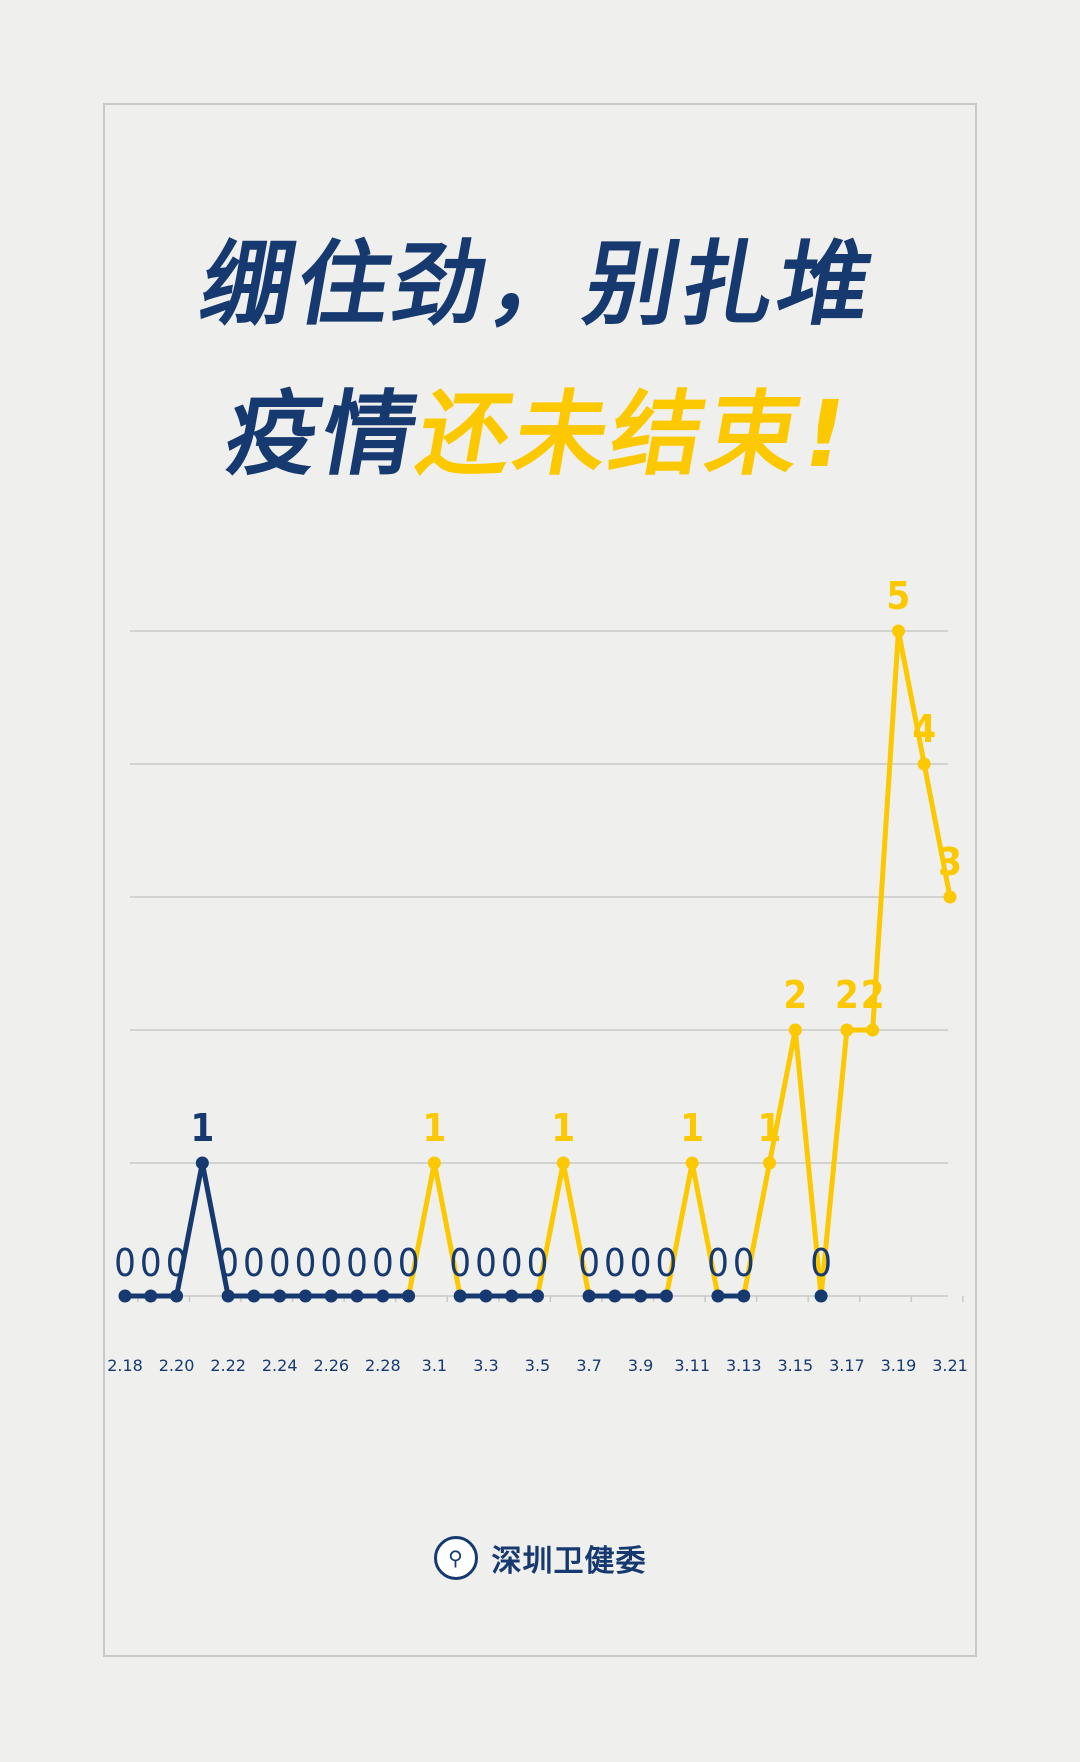  What do you see at coordinates (950, 1365) in the screenshot?
I see `x-tick-label: 3.21` at bounding box center [950, 1365].